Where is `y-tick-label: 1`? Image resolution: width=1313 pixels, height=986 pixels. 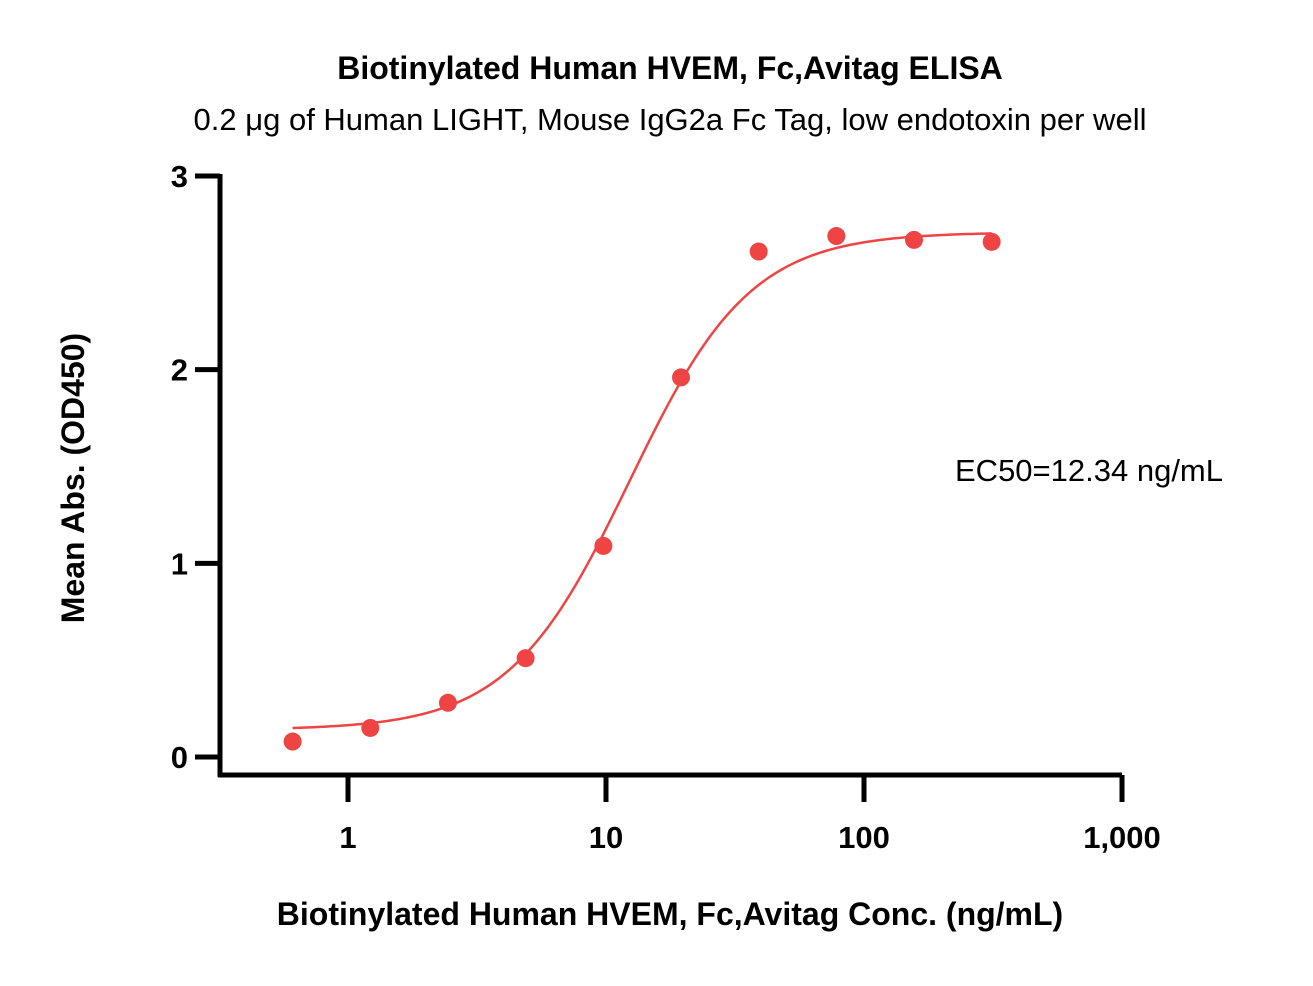
y-tick-label: 1 is located at coordinates (179, 563).